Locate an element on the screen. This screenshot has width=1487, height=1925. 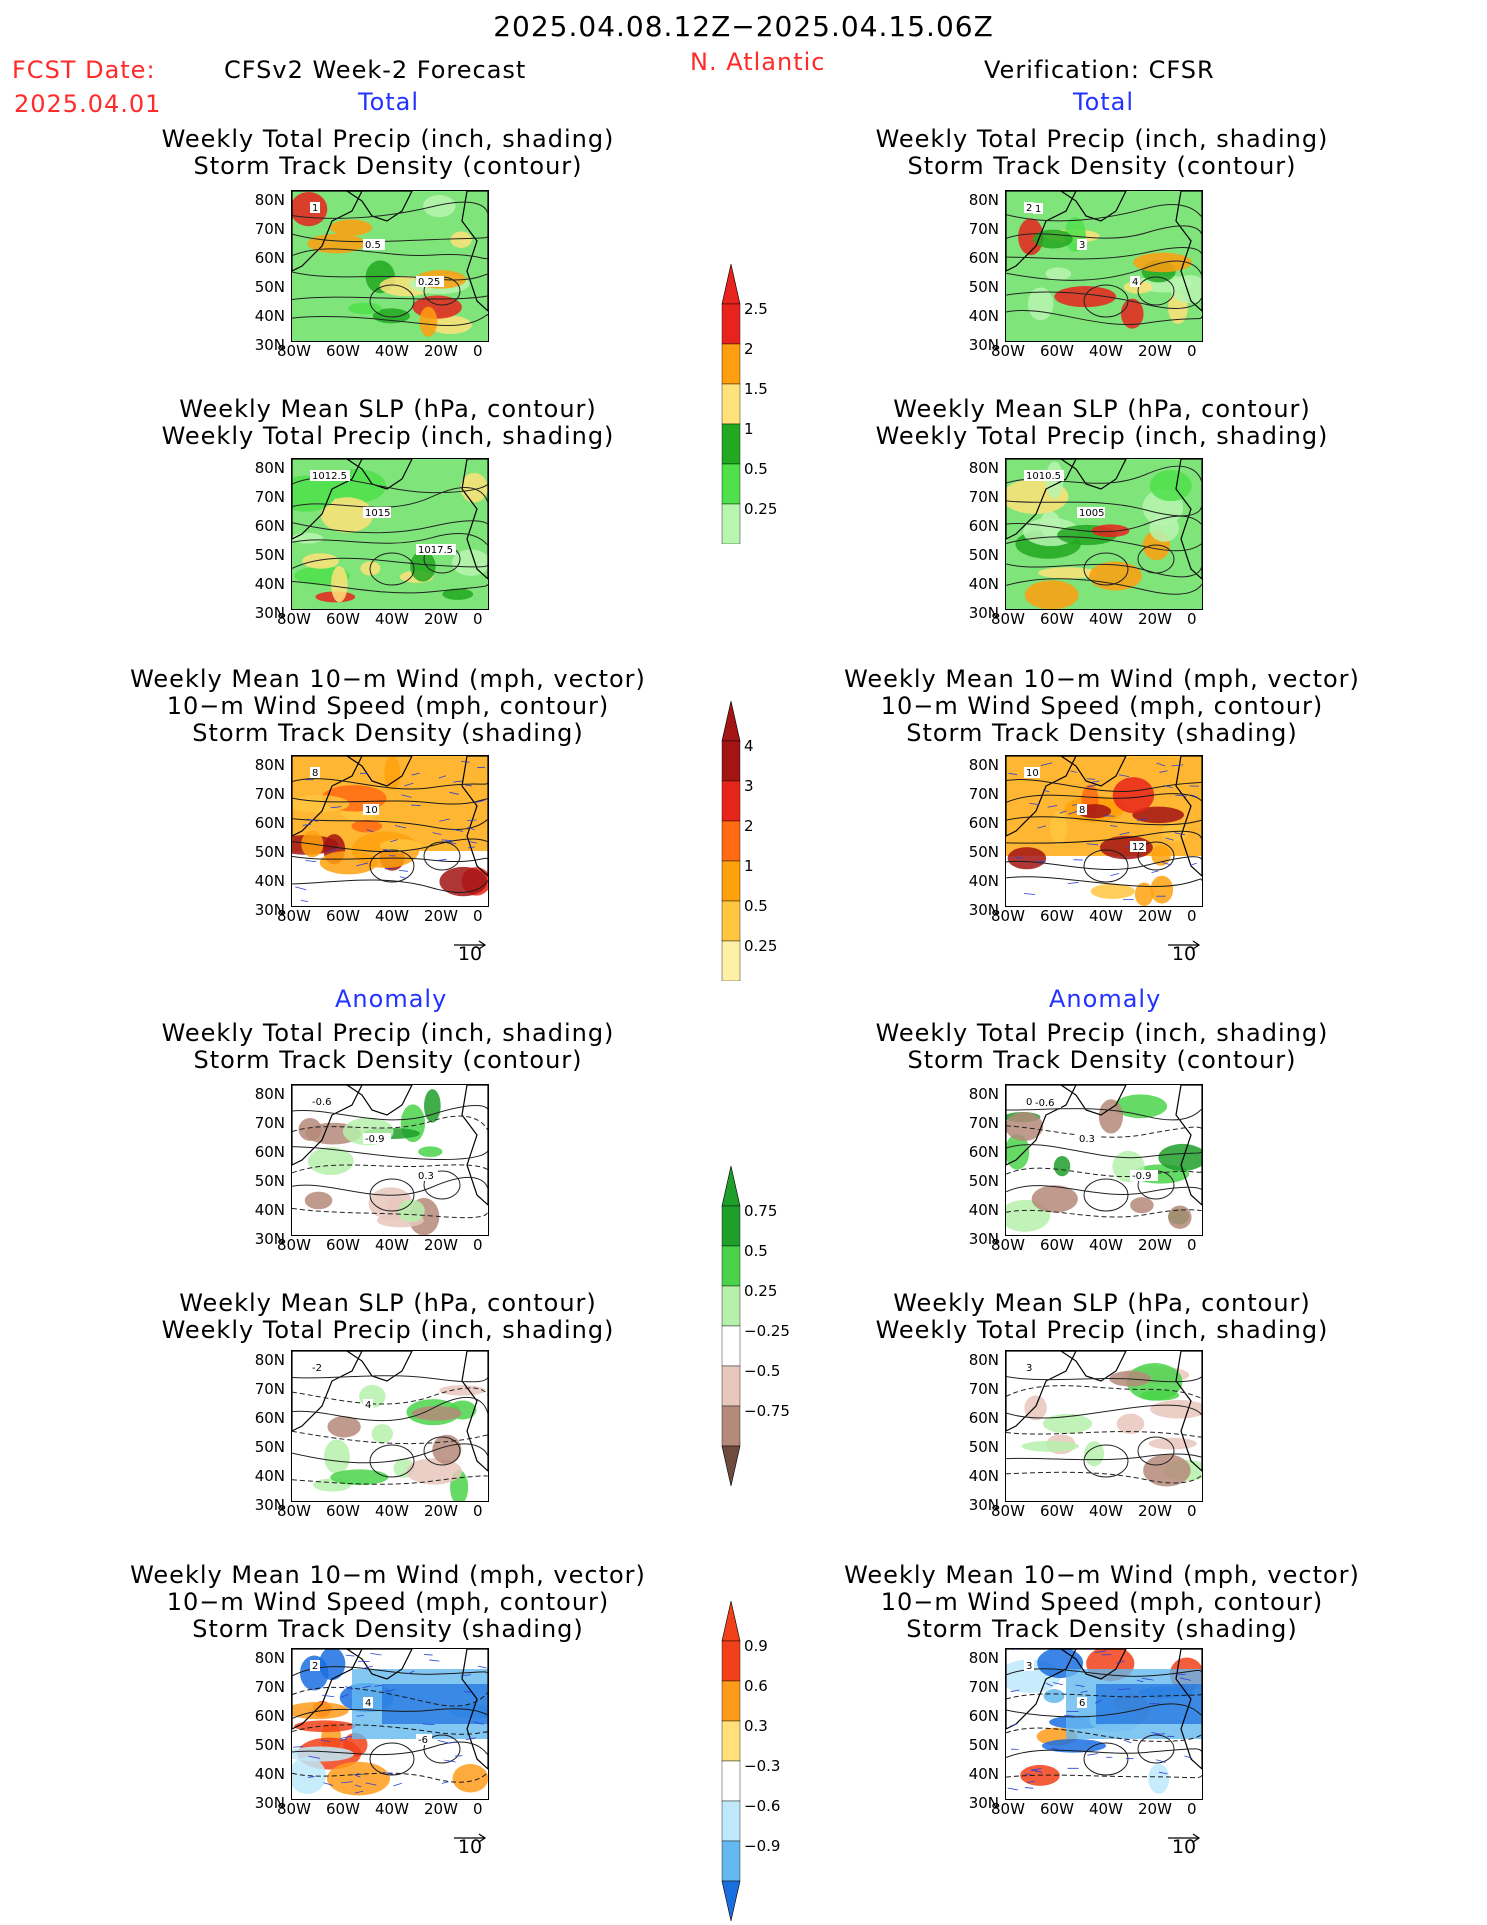
map-svg: 2 3 4 1 is located at coordinates (1104, 266).